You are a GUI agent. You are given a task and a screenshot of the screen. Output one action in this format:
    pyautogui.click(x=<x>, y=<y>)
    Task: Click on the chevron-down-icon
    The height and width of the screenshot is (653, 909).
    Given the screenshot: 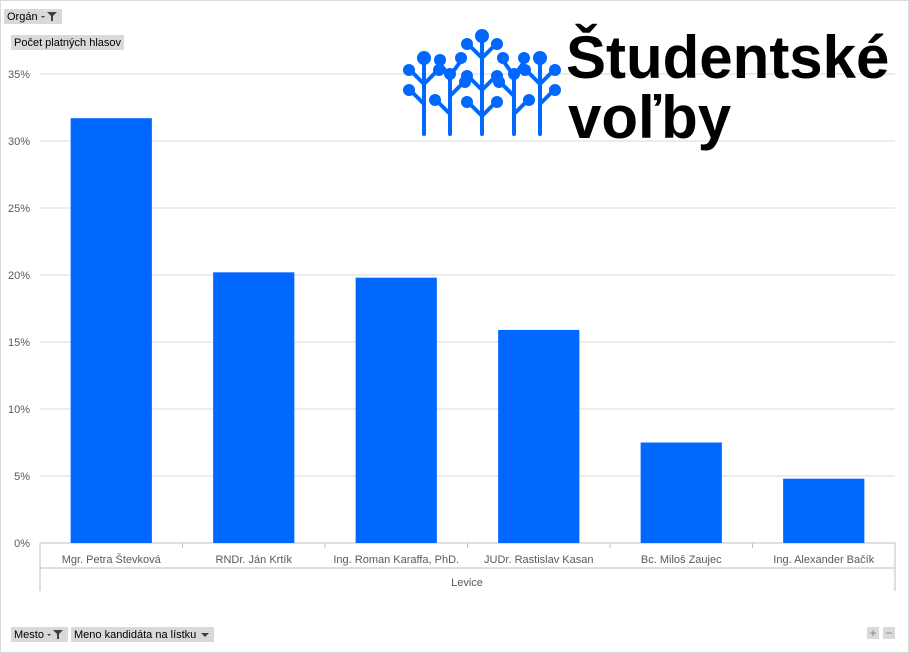 What is the action you would take?
    pyautogui.click(x=205, y=634)
    